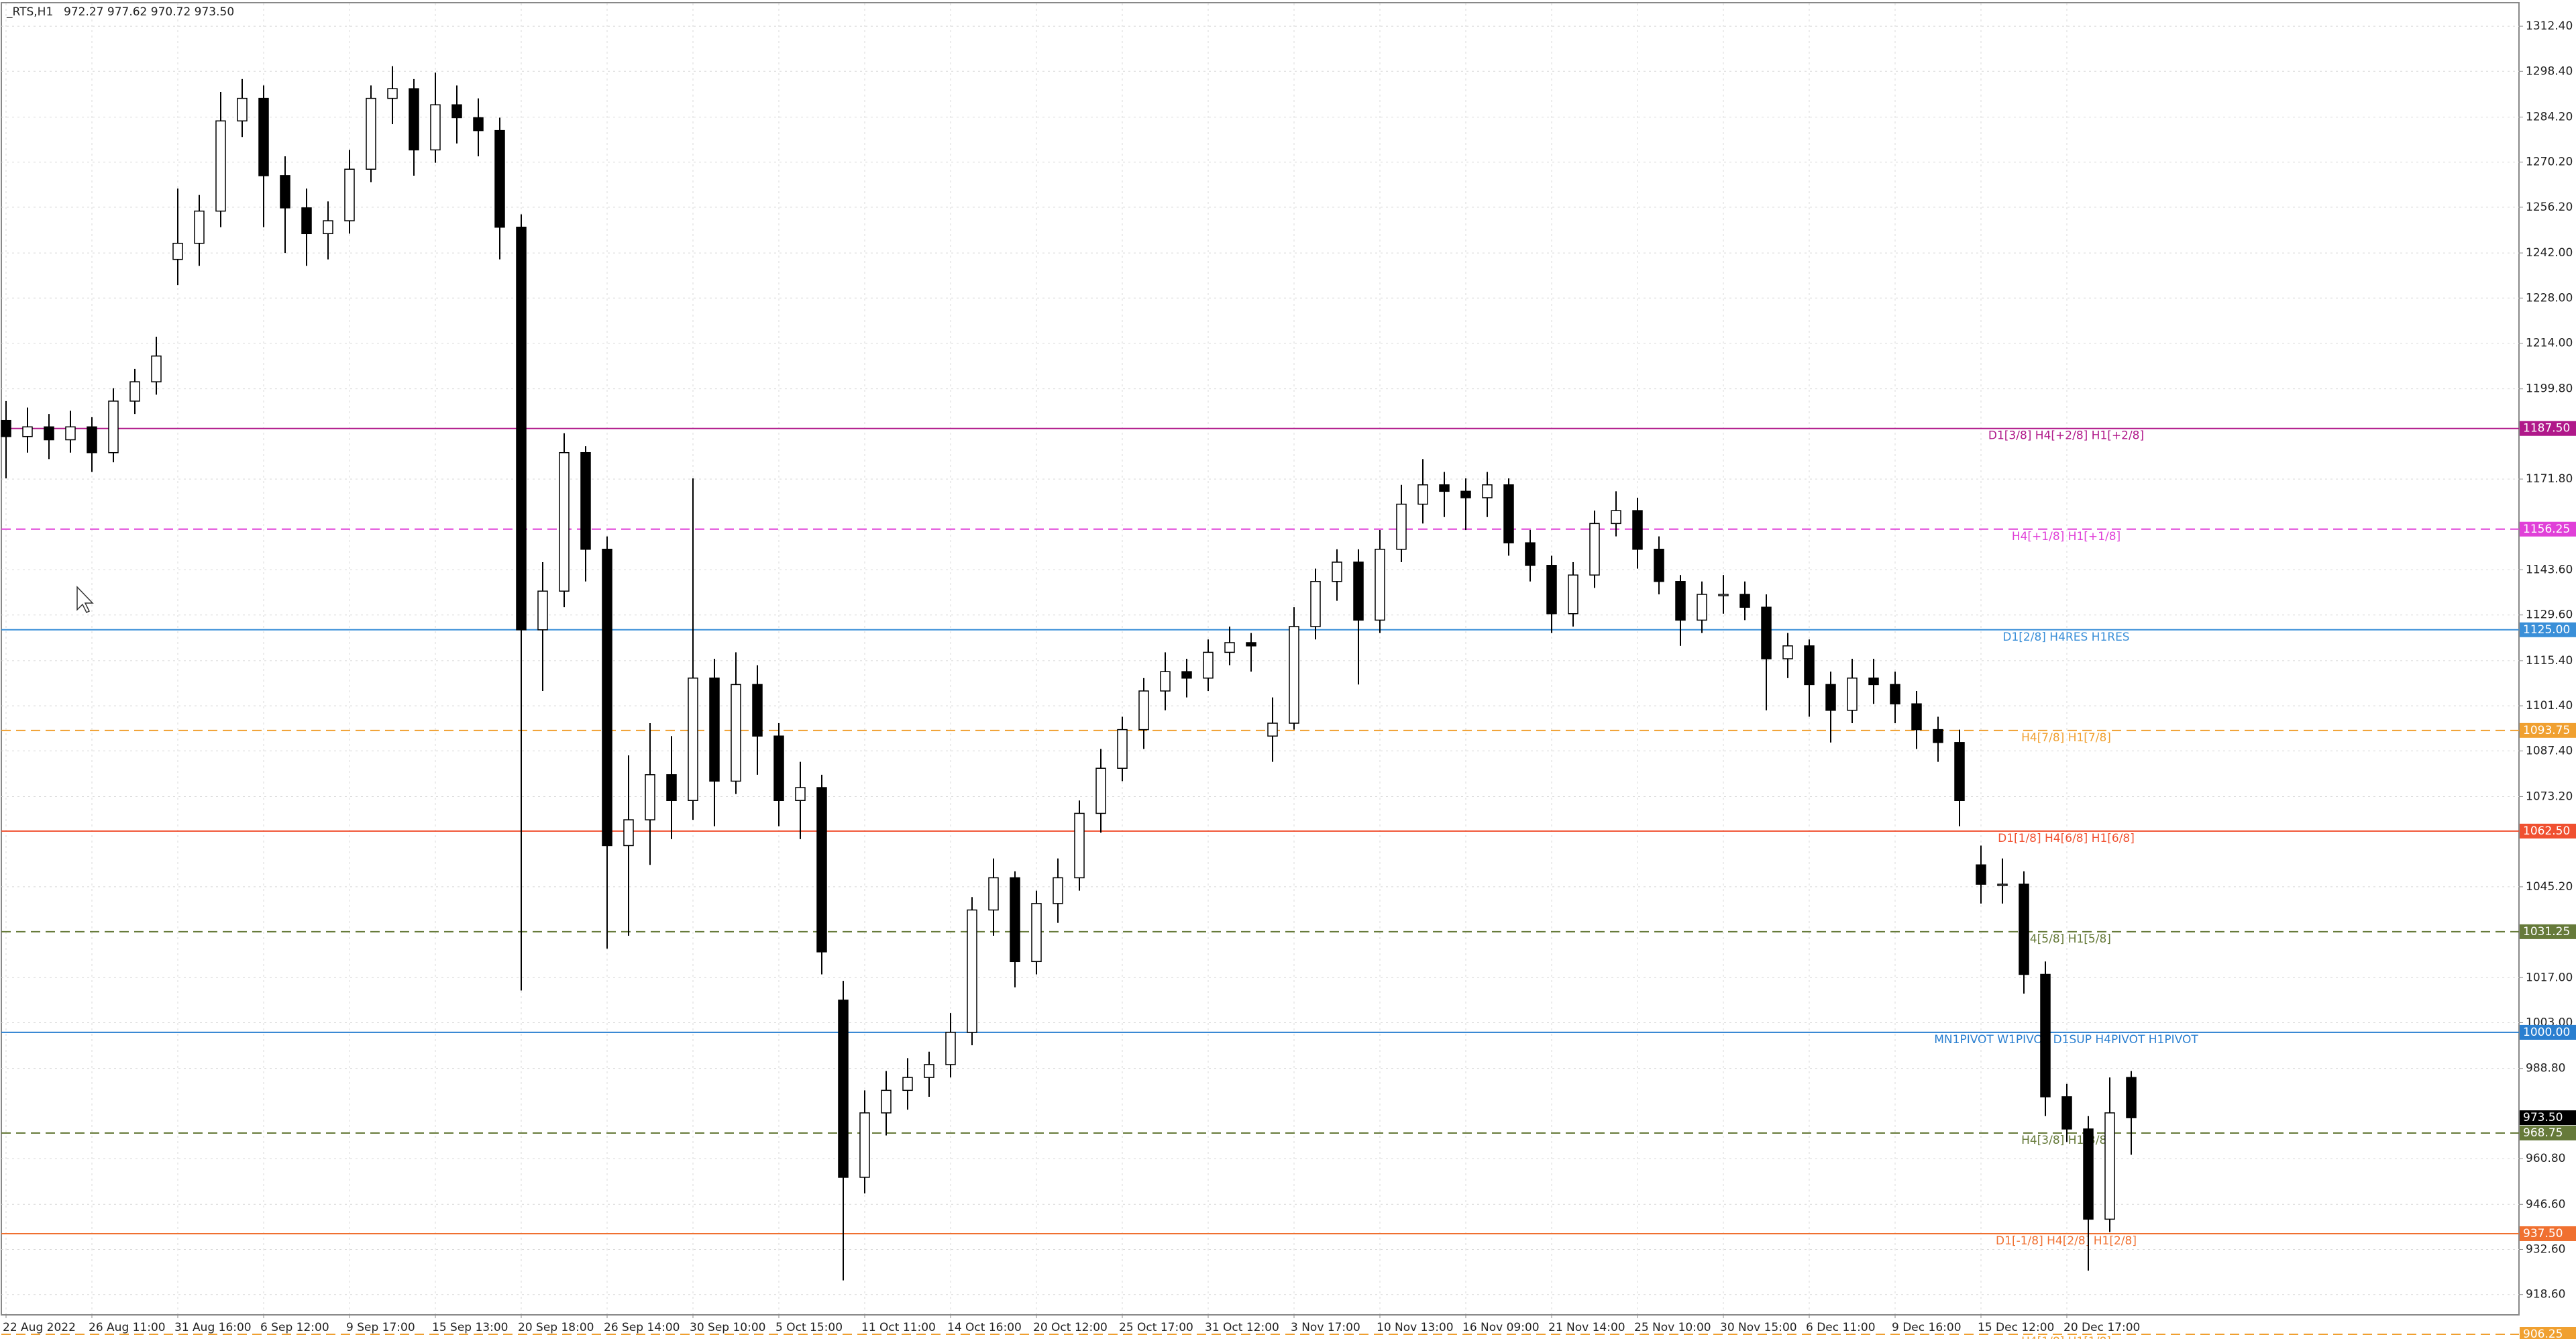 This screenshot has height=1339, width=2576. What do you see at coordinates (1156, 1327) in the screenshot?
I see `x-tick-label: 25 Oct 17:00` at bounding box center [1156, 1327].